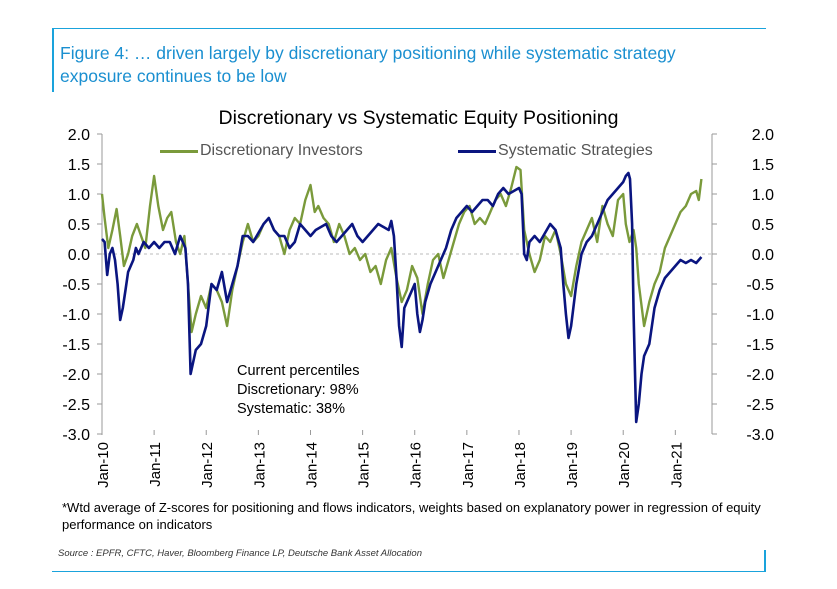 Image resolution: width=837 pixels, height=589 pixels. Describe the element at coordinates (291, 409) in the screenshot. I see `annotation-line-3: Systematic: 38%` at that location.